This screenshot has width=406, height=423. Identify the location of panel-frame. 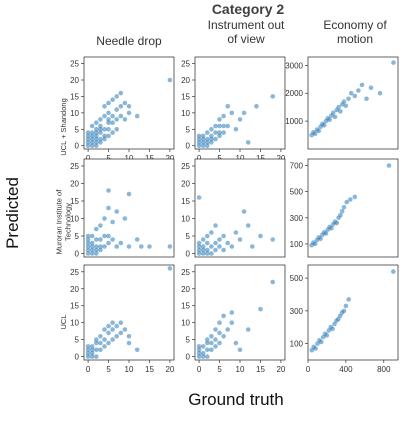
(240, 103).